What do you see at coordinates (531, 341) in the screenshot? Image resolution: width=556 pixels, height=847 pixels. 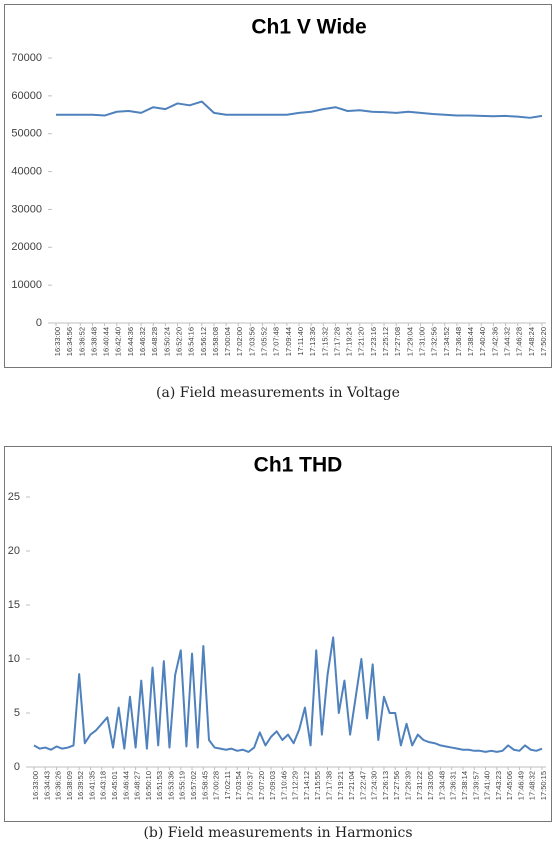 I see `x-tick-label: 17:48:24` at bounding box center [531, 341].